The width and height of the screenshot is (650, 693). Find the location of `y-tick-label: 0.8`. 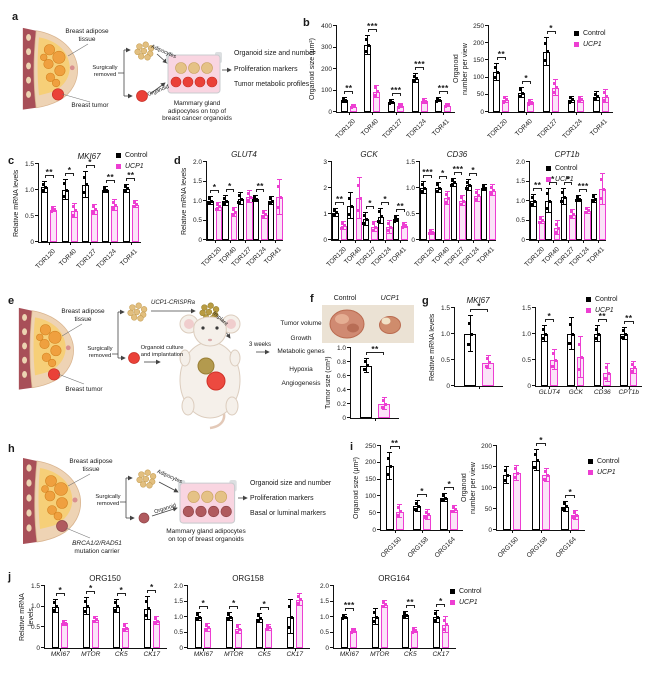

y-tick-label: 0.8 is located at coordinates (341, 362).